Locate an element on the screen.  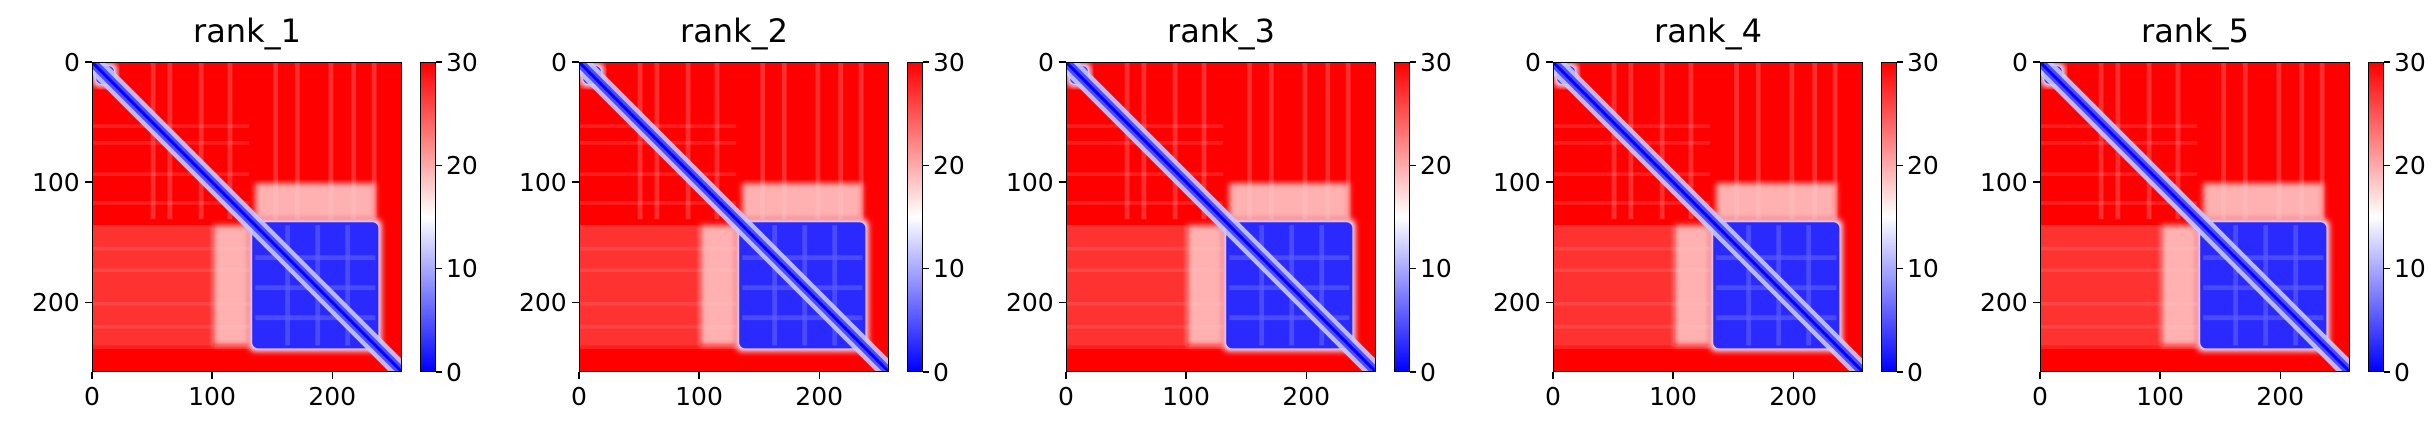
heatmap-plot-area is located at coordinates (247, 217).